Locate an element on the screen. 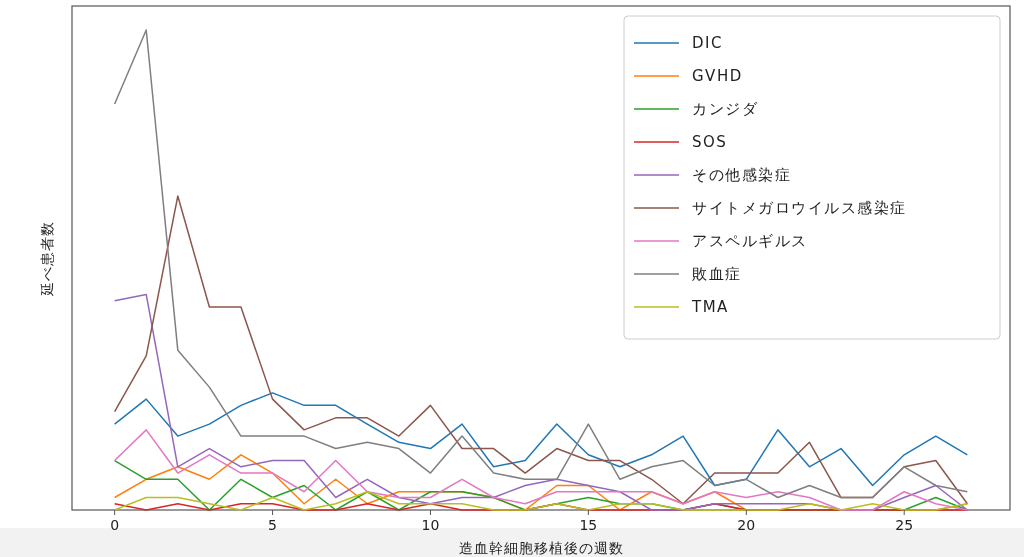  x-axis-title: 造血幹細胞移植後の週数 is located at coordinates (541, 548).